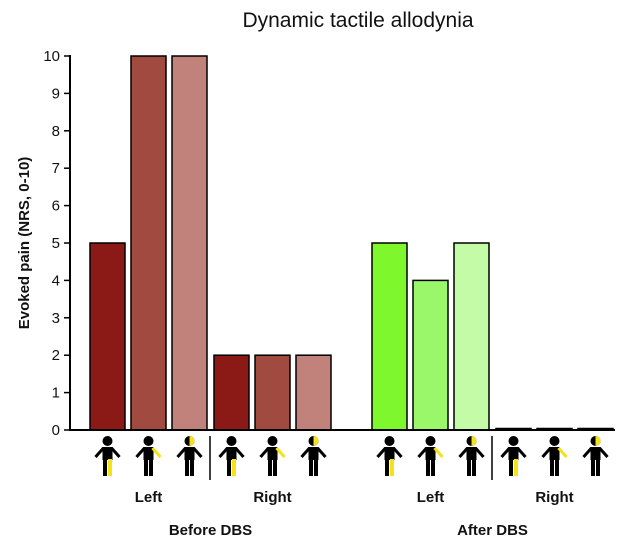 The image size is (636, 538). Describe the element at coordinates (210, 530) in the screenshot. I see `group-label: Before DBS` at that location.